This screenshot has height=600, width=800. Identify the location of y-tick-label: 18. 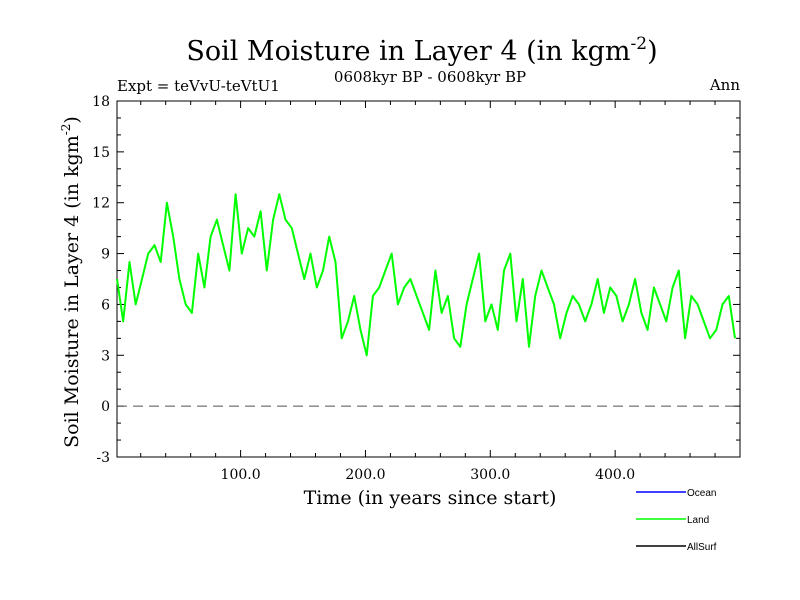
(101, 102).